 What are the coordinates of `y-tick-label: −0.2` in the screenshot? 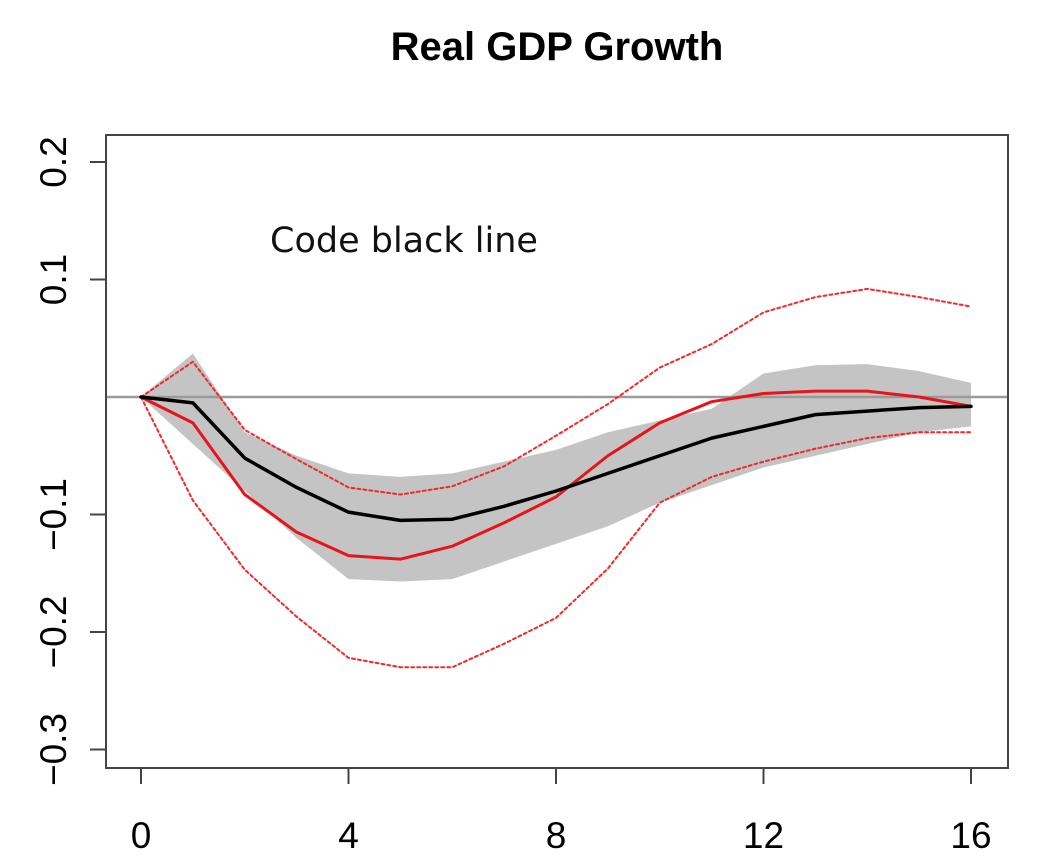 It's located at (53, 631).